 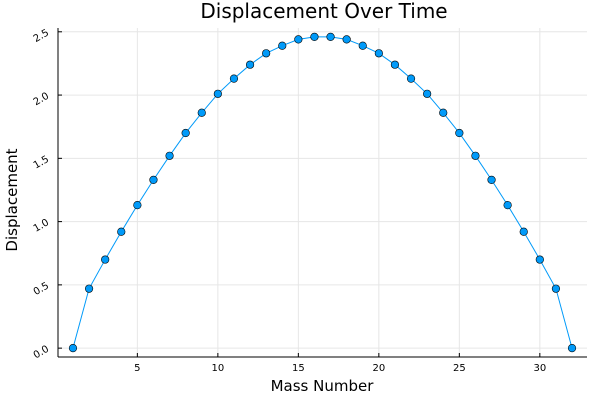 I want to click on x-tick-label-0: 5, so click(x=137, y=368).